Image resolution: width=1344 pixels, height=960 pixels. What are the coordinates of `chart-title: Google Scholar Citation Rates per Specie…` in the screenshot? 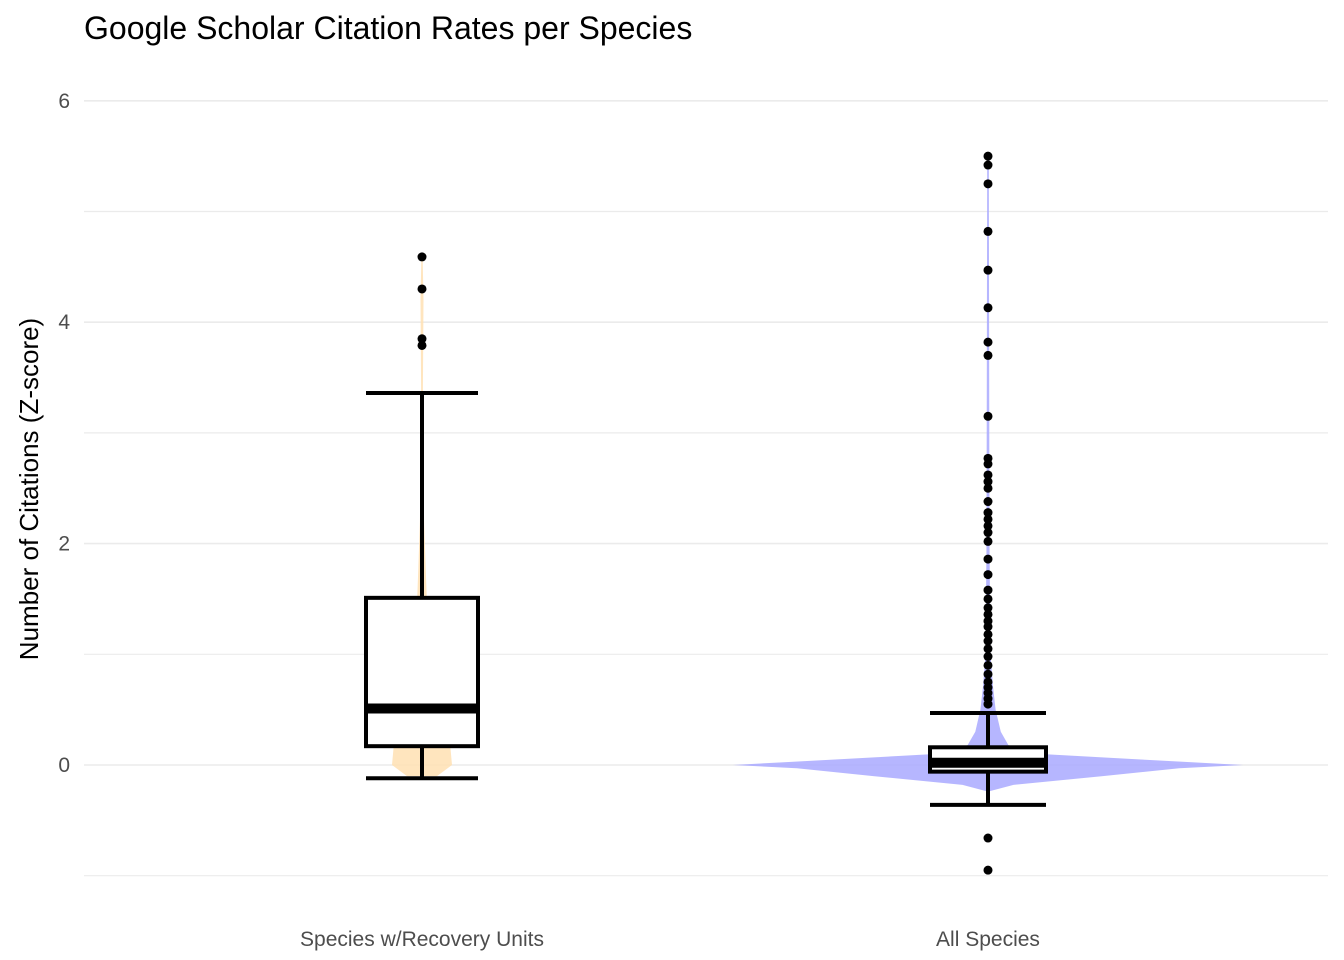 It's located at (388, 28).